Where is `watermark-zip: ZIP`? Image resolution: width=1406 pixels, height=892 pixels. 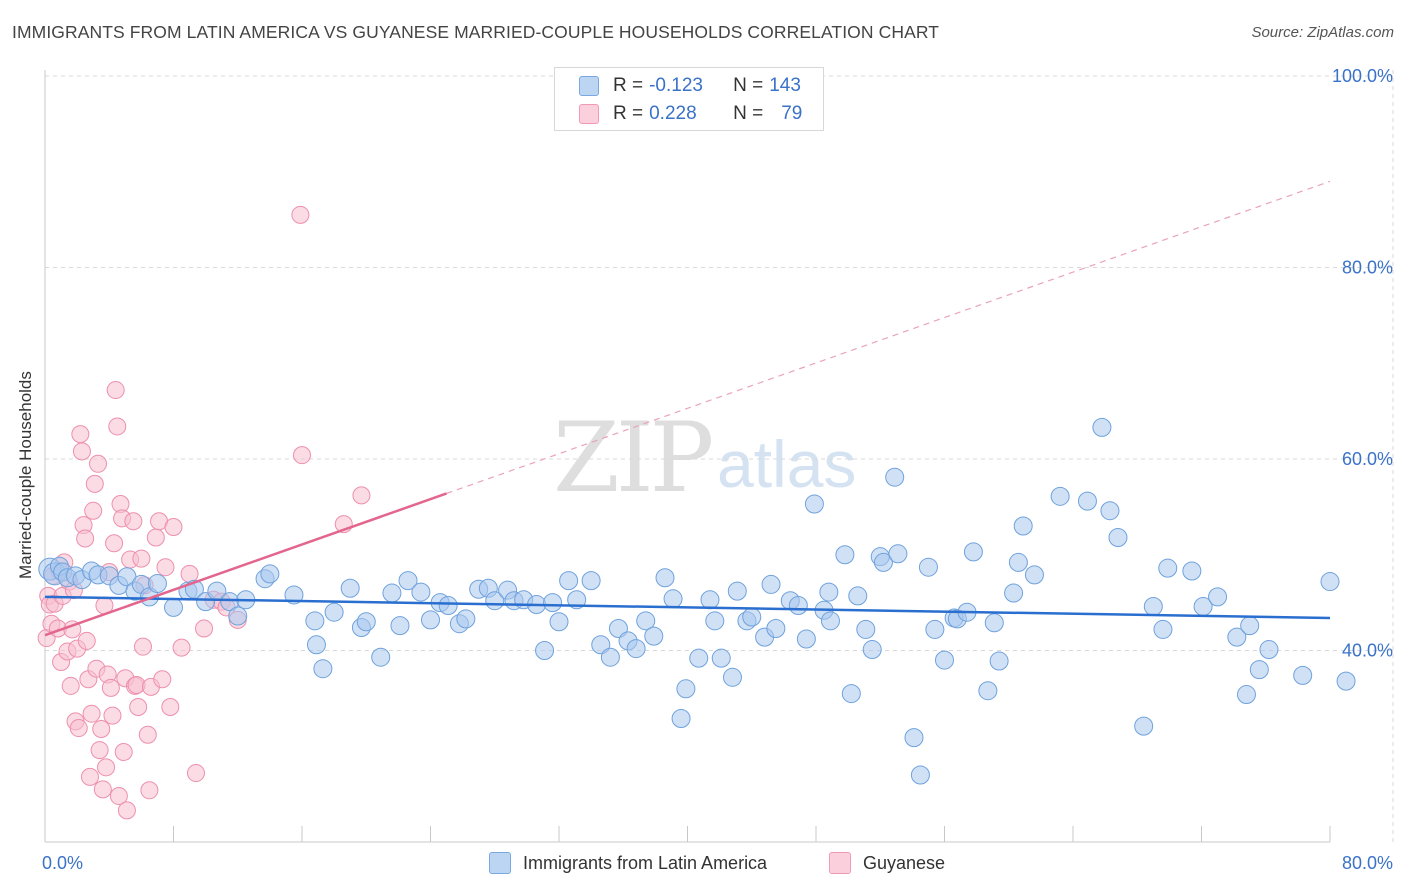
watermark-zip: ZIP is located at coordinates (633, 458).